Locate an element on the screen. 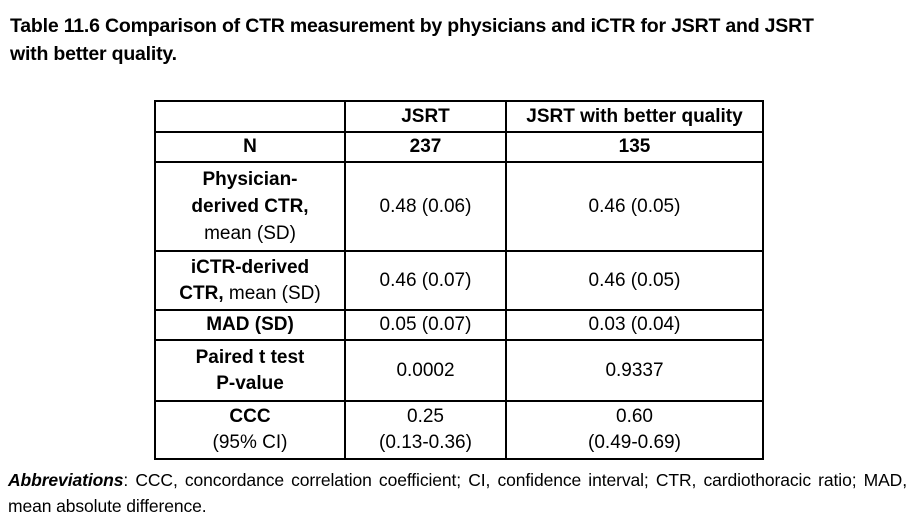  row-ttest-jsrt-value: 0.0002 is located at coordinates (425, 370).